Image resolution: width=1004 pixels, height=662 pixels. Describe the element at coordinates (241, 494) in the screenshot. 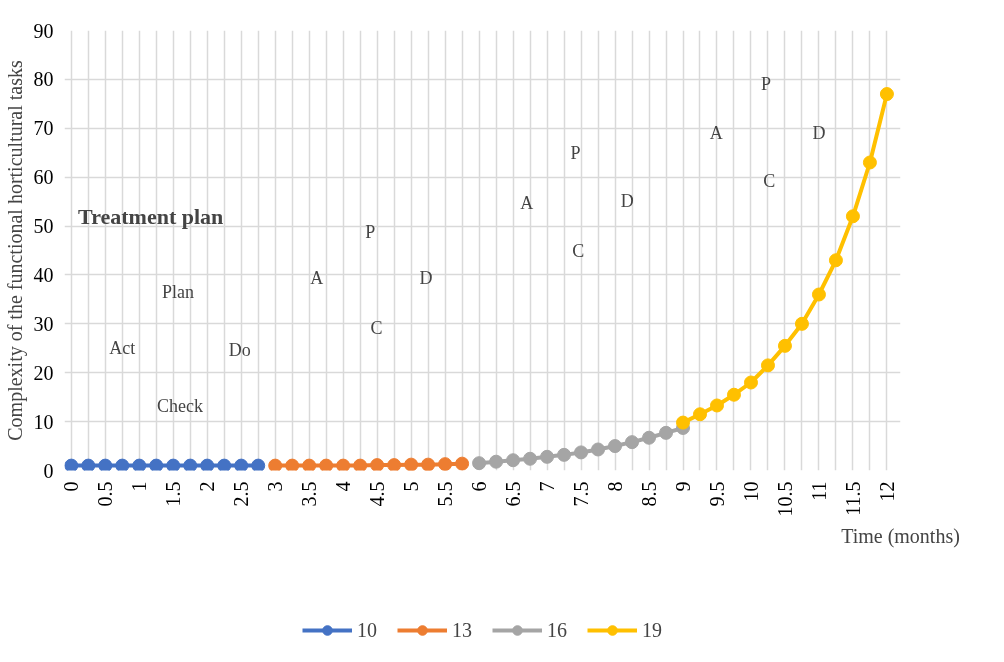

I see `x-tick-label: 2.5` at that location.